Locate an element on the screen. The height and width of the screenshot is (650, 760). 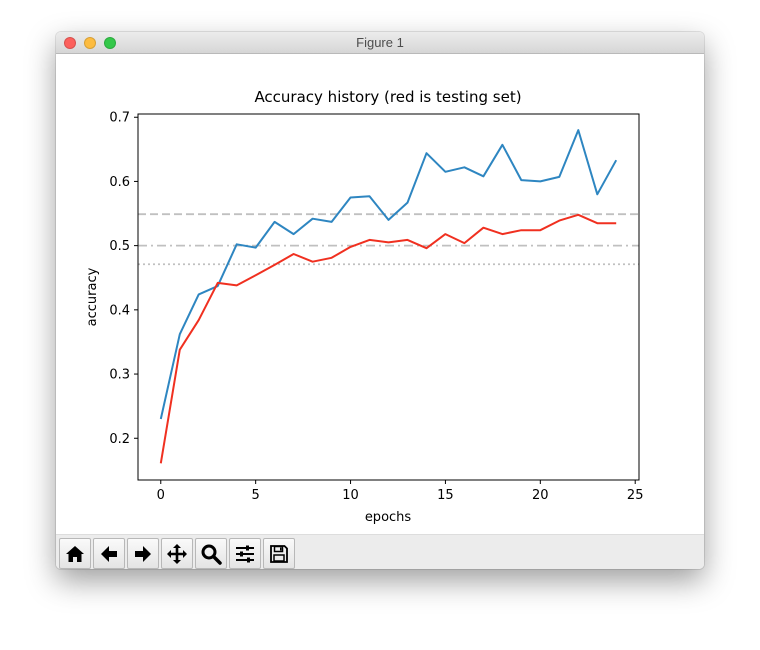
minimize-button is located at coordinates (90, 43).